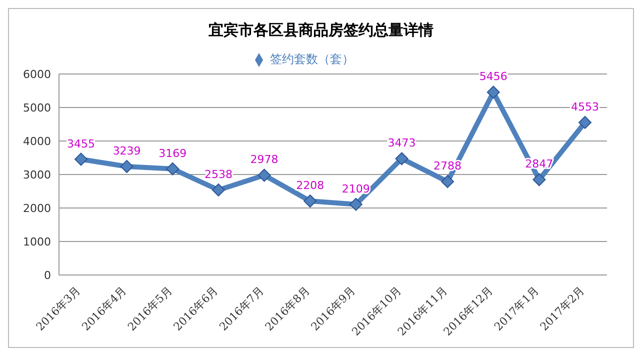  Describe the element at coordinates (356, 189) in the screenshot. I see `data-label: 2109` at that location.